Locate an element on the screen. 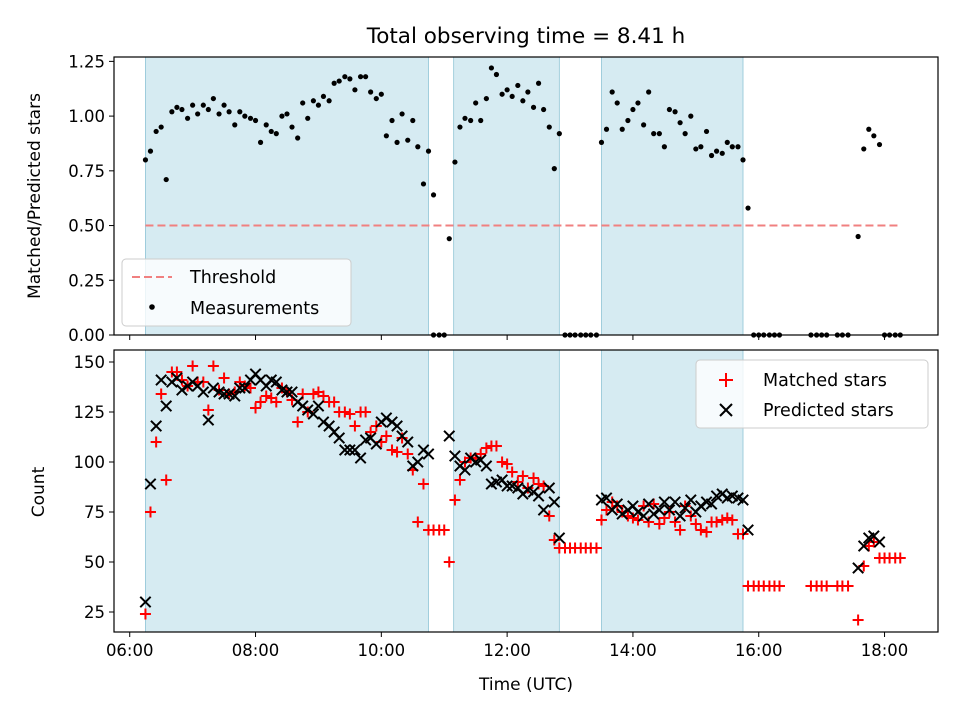 Image resolution: width=960 pixels, height=720 pixels. x-tick-label: 14:00 is located at coordinates (633, 650).